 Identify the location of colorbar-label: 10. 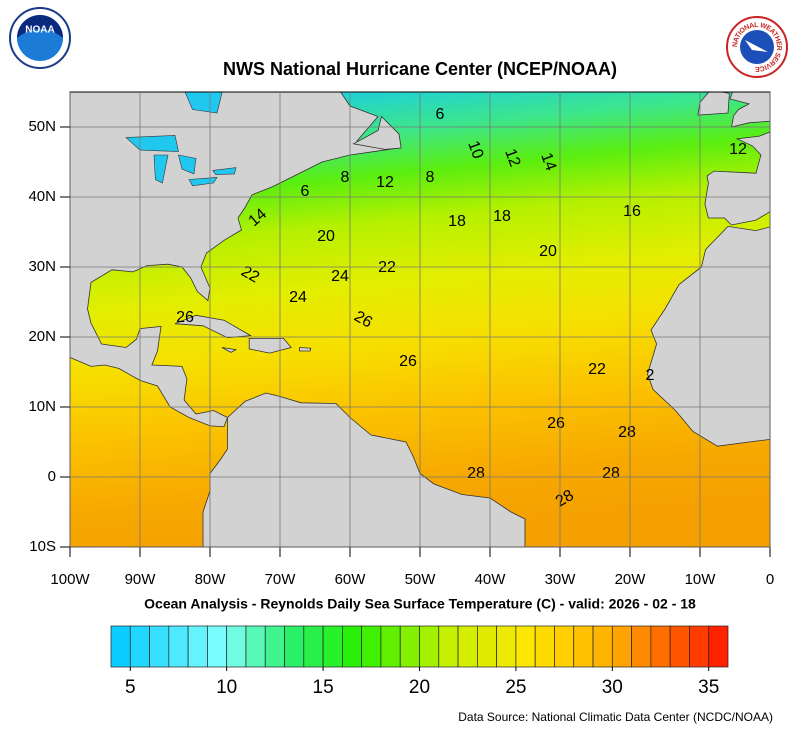
(226, 687).